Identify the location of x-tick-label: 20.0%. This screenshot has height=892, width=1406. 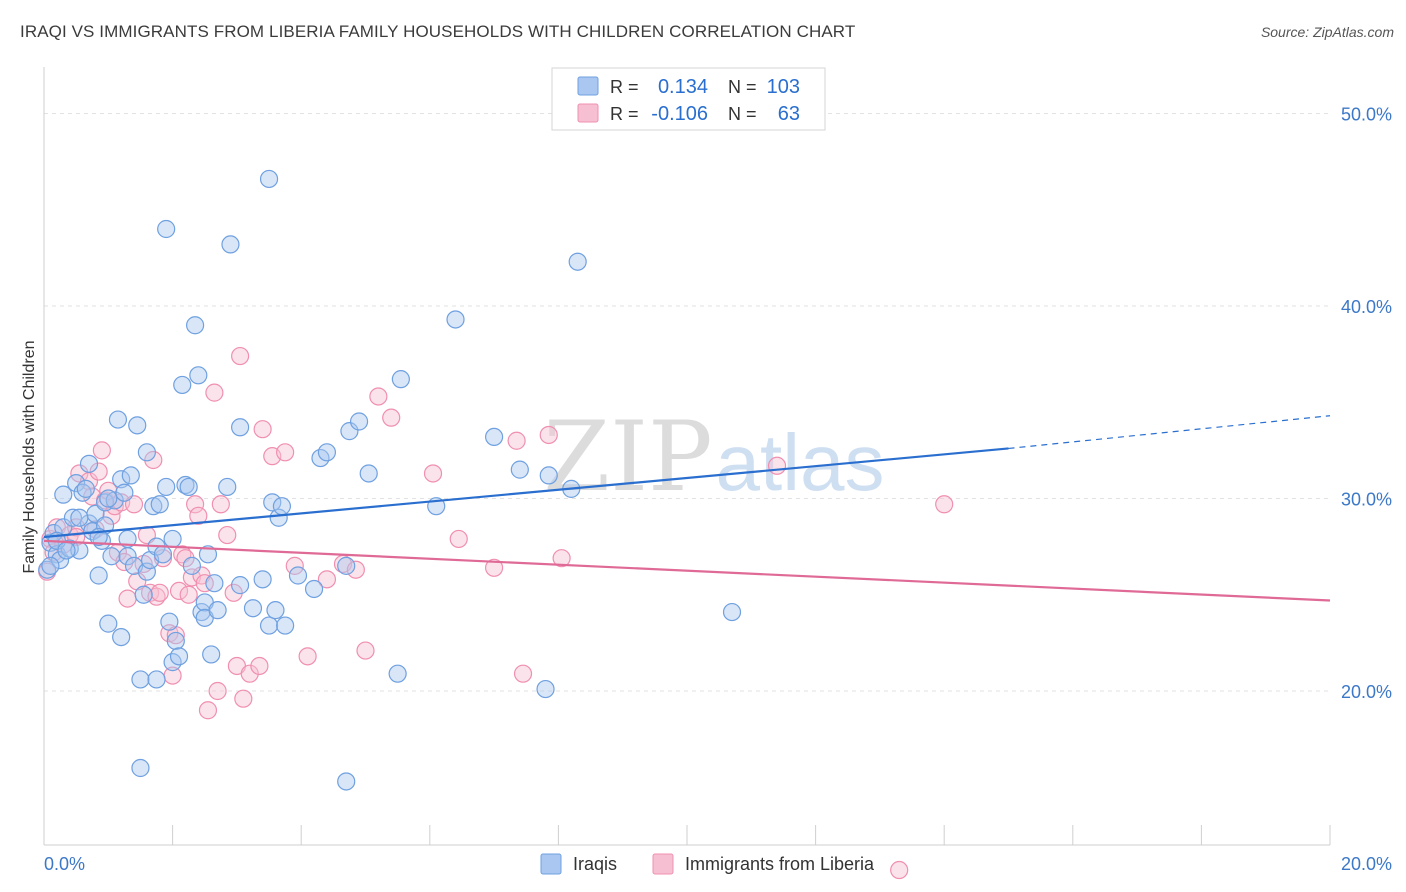
(1366, 864).